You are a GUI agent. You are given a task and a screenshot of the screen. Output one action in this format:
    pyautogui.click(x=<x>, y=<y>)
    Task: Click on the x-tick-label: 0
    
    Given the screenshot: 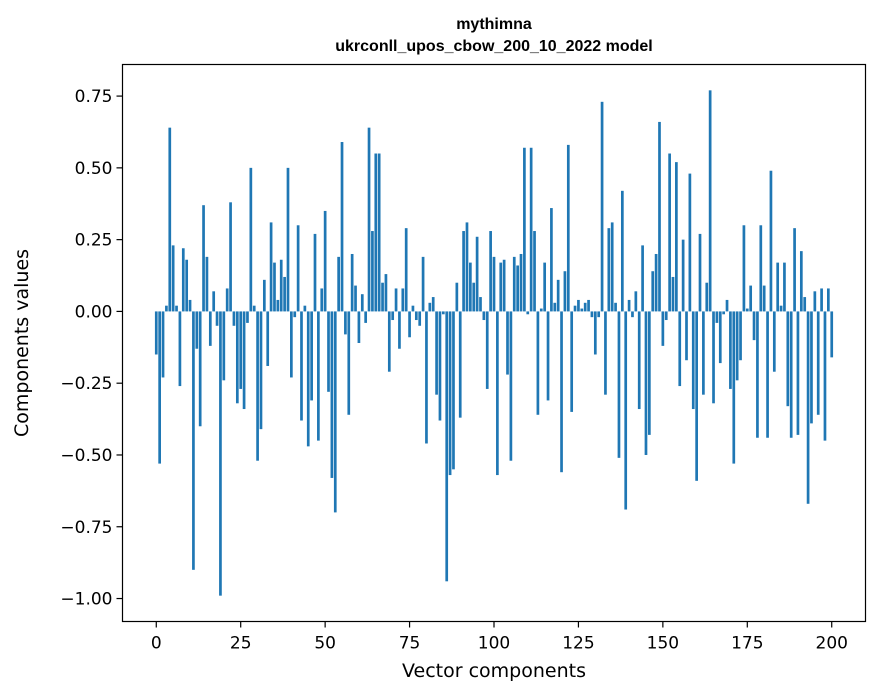 What is the action you would take?
    pyautogui.click(x=156, y=644)
    